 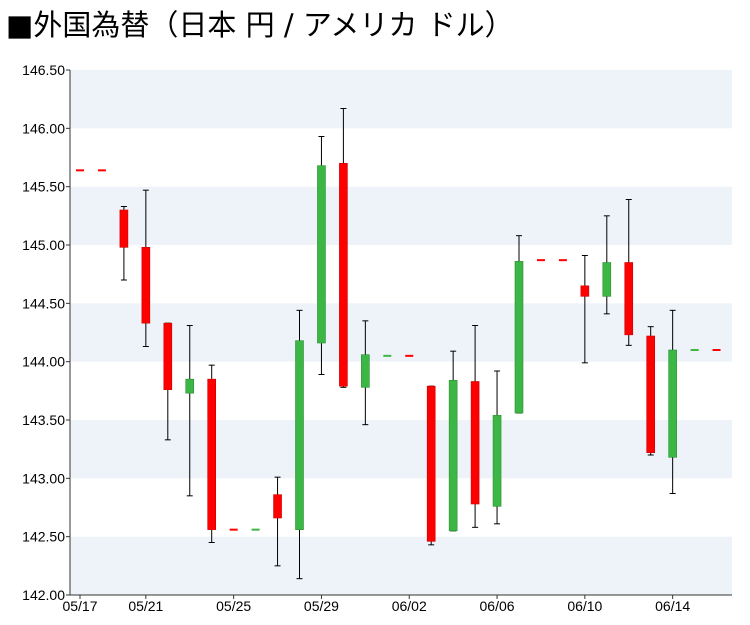 I want to click on y-tick-label: 144.00, so click(x=43, y=362).